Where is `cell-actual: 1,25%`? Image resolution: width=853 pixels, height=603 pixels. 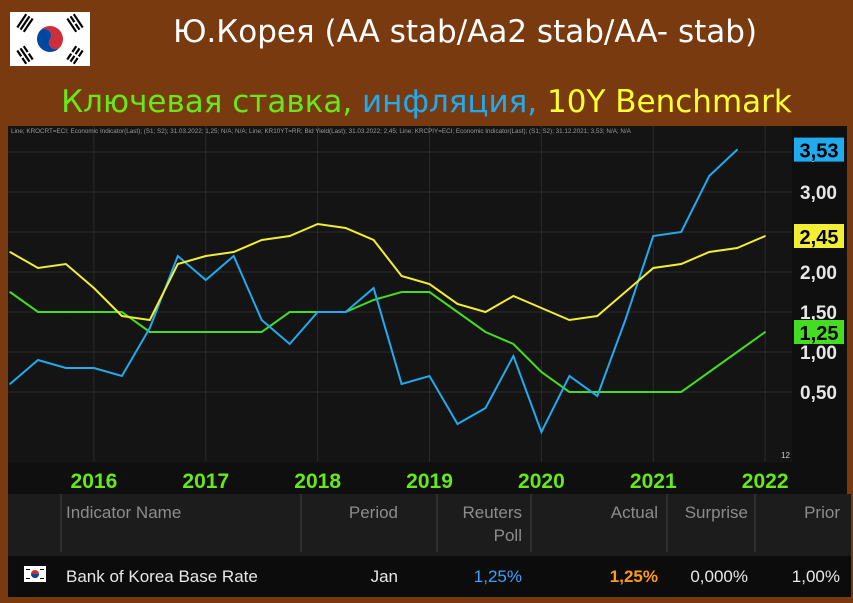 cell-actual: 1,25% is located at coordinates (633, 576).